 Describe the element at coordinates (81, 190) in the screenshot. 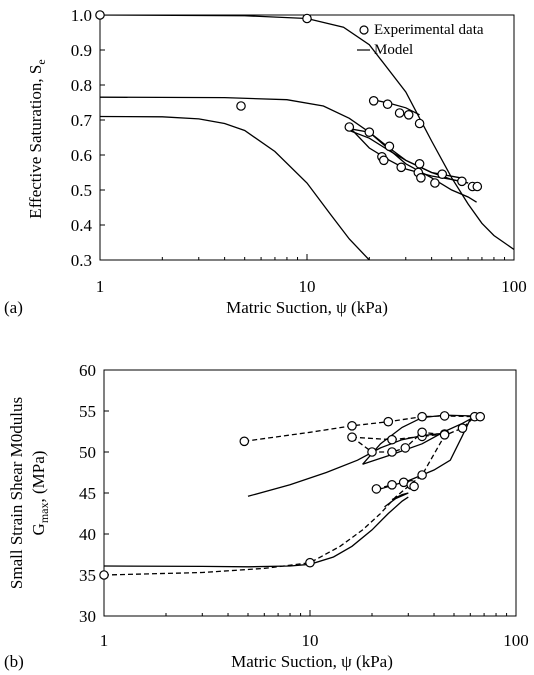

I see `y-tick-label-a: 0.5` at that location.